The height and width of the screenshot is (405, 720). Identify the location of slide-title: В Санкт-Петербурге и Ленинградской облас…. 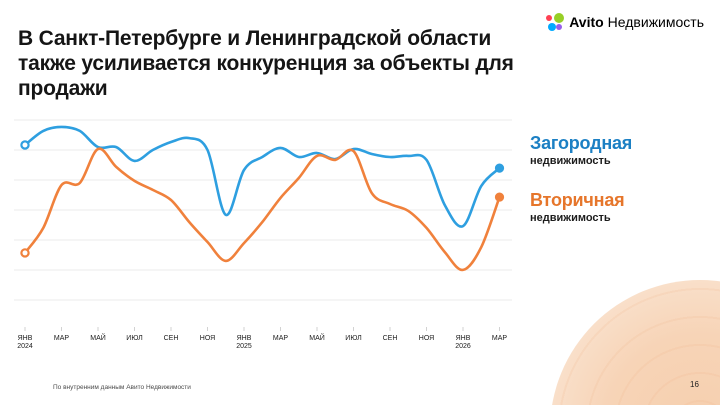
(266, 64).